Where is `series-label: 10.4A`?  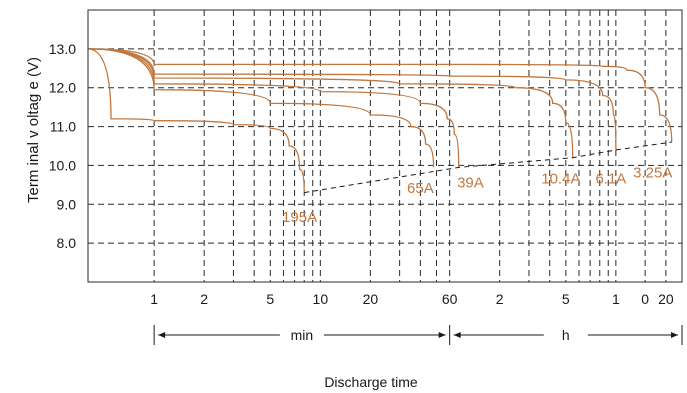 series-label: 10.4A is located at coordinates (560, 178).